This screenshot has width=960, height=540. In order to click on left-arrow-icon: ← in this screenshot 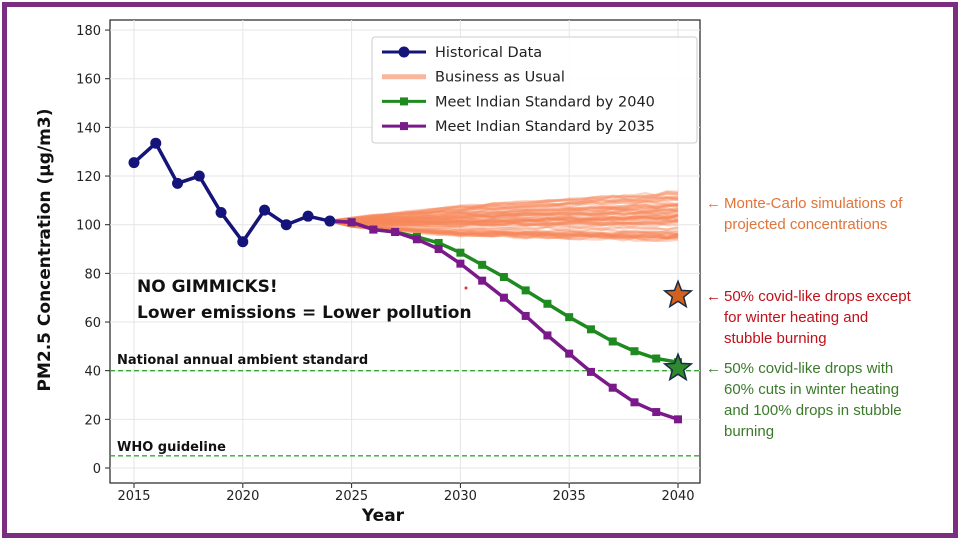, I will do `click(713, 203)`.